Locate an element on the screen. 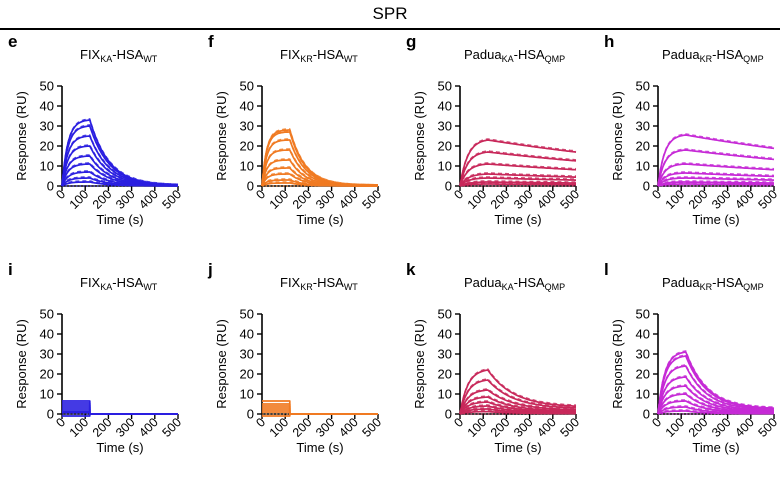 This screenshot has height=480, width=780. chart-title: PaduaKA-HSAQMP is located at coordinates (515, 55).